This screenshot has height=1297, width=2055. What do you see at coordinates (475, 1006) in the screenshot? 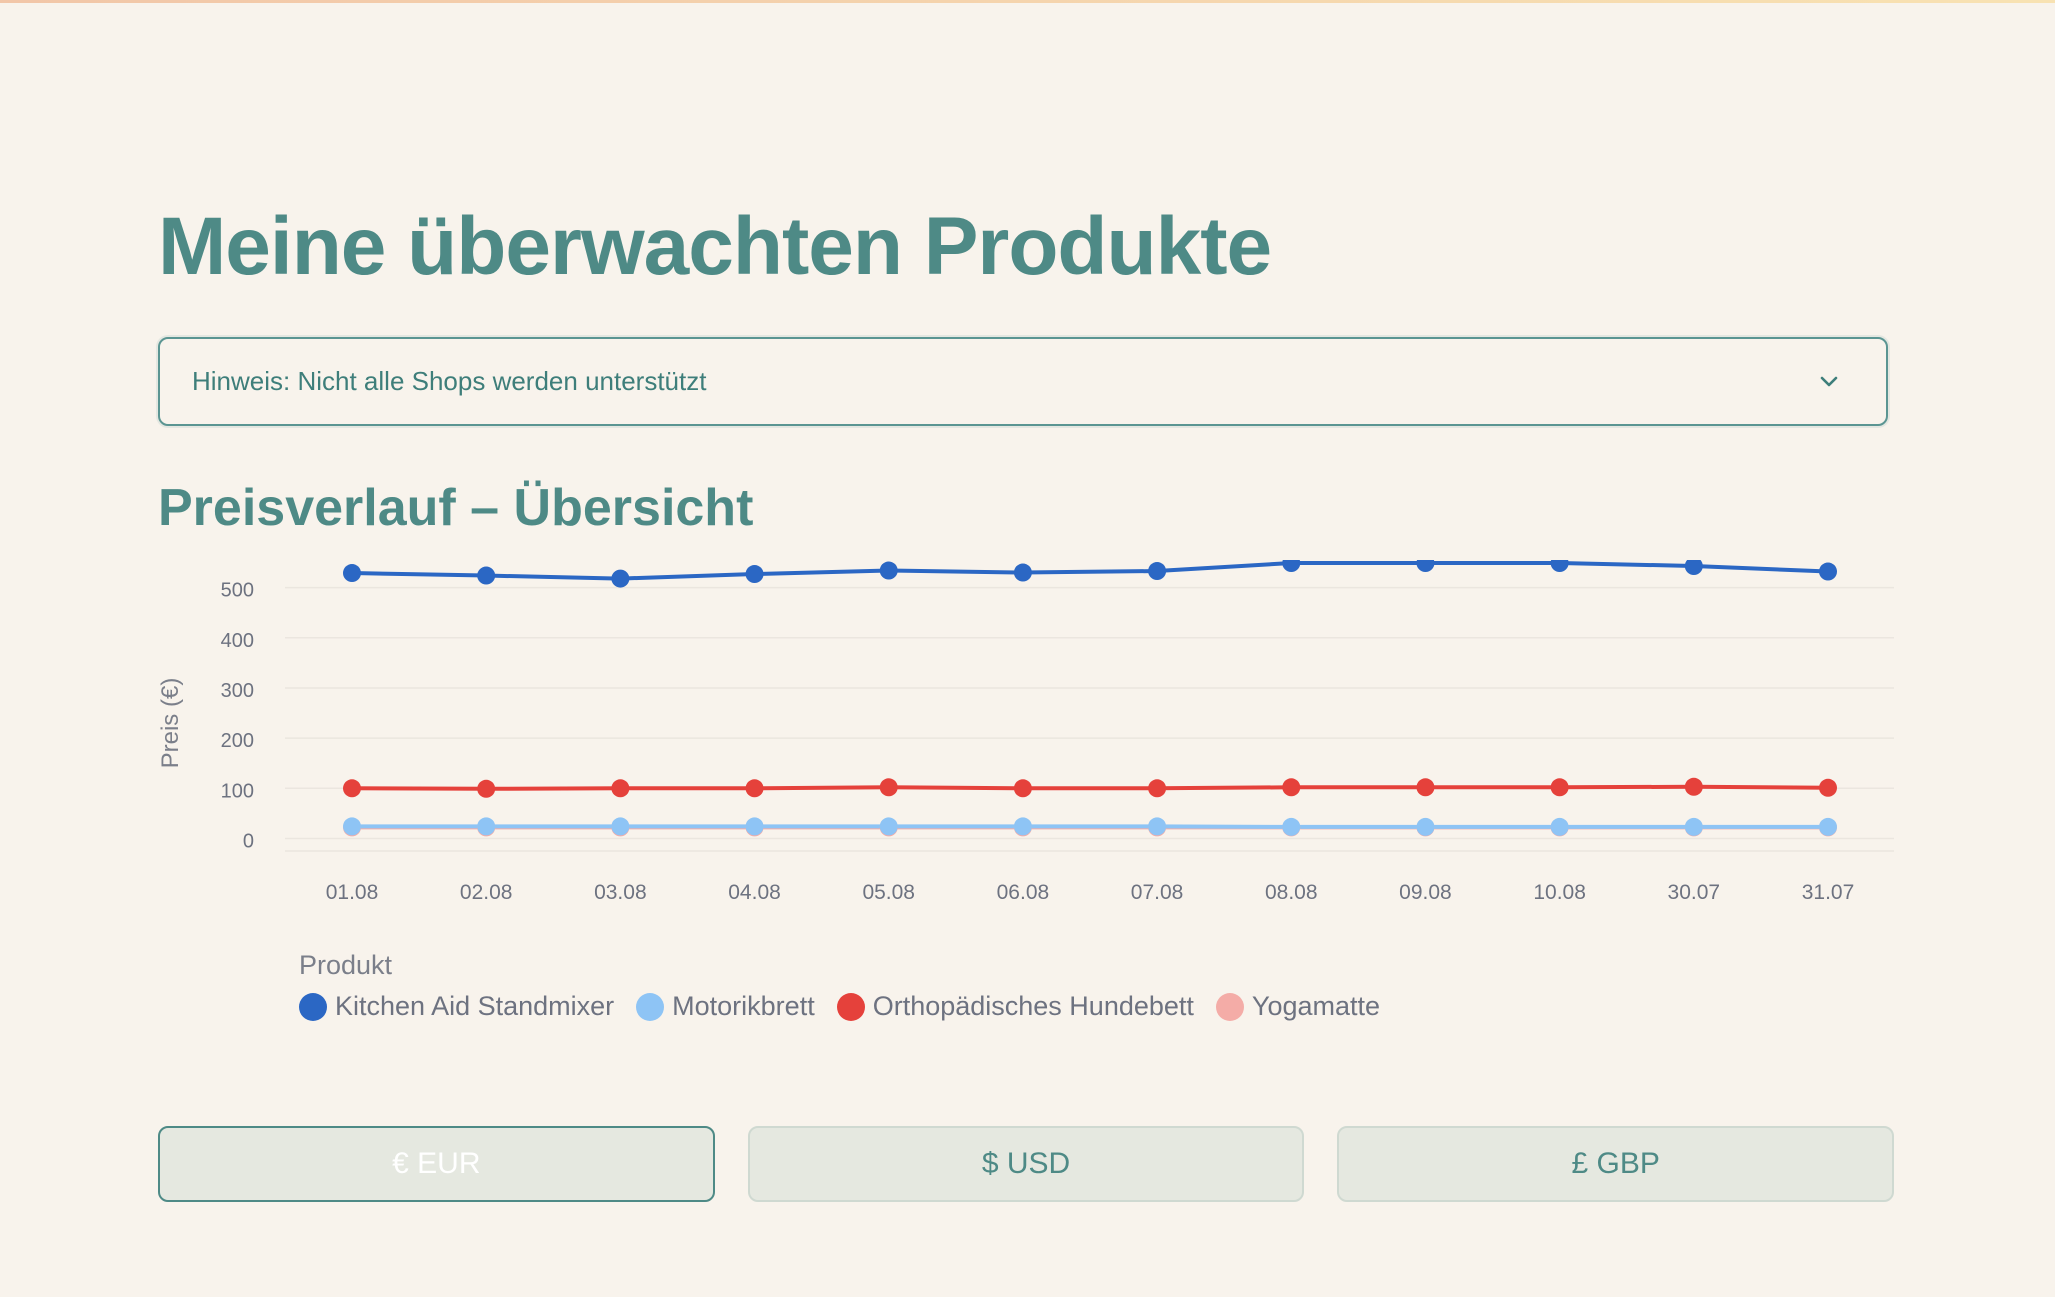
I see `legend-label: Kitchen Aid Standmixer` at bounding box center [475, 1006].